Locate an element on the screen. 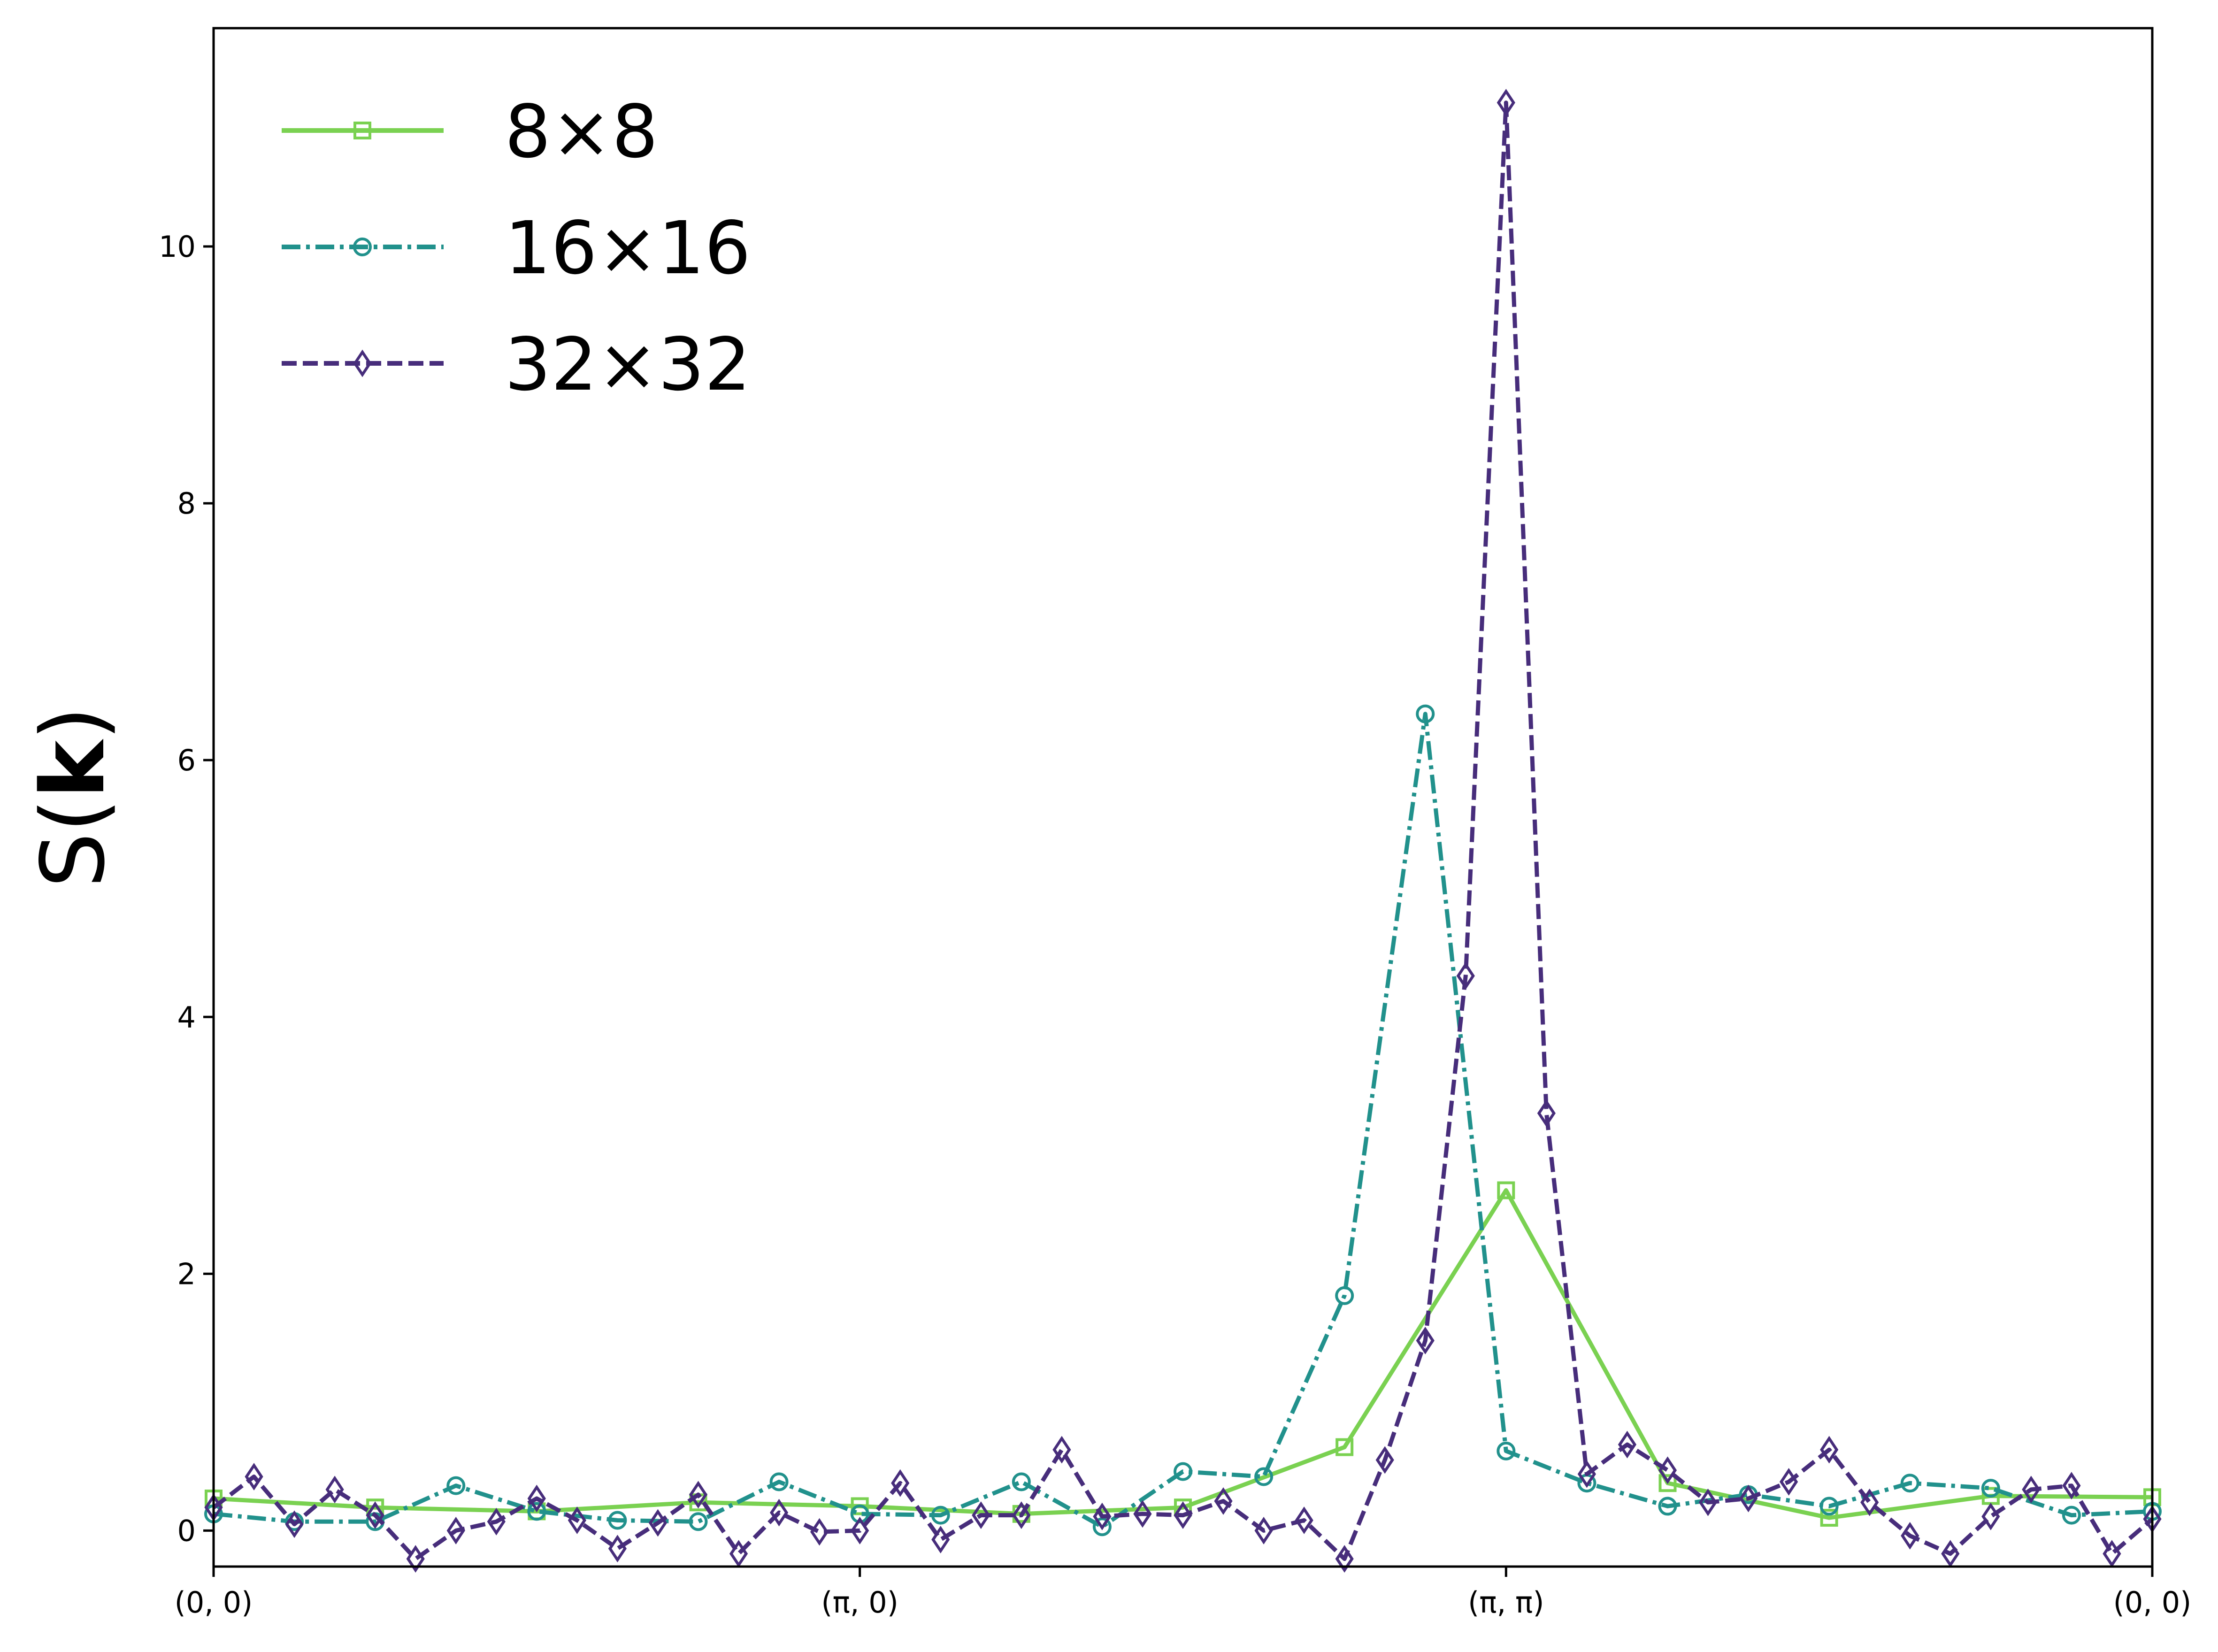  legend-item: 32×32 is located at coordinates (516, 365).